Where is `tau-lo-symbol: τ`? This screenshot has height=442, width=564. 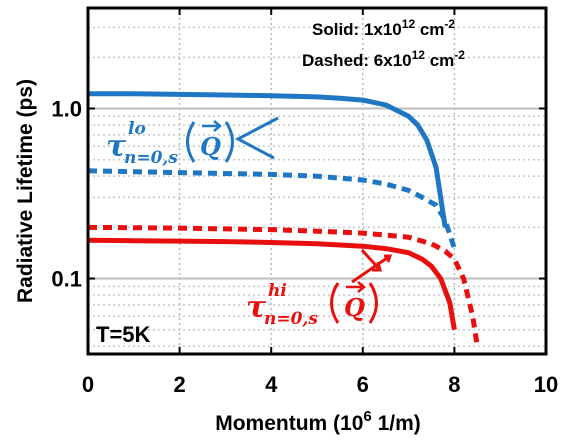
tau-lo-symbol: τ is located at coordinates (116, 146).